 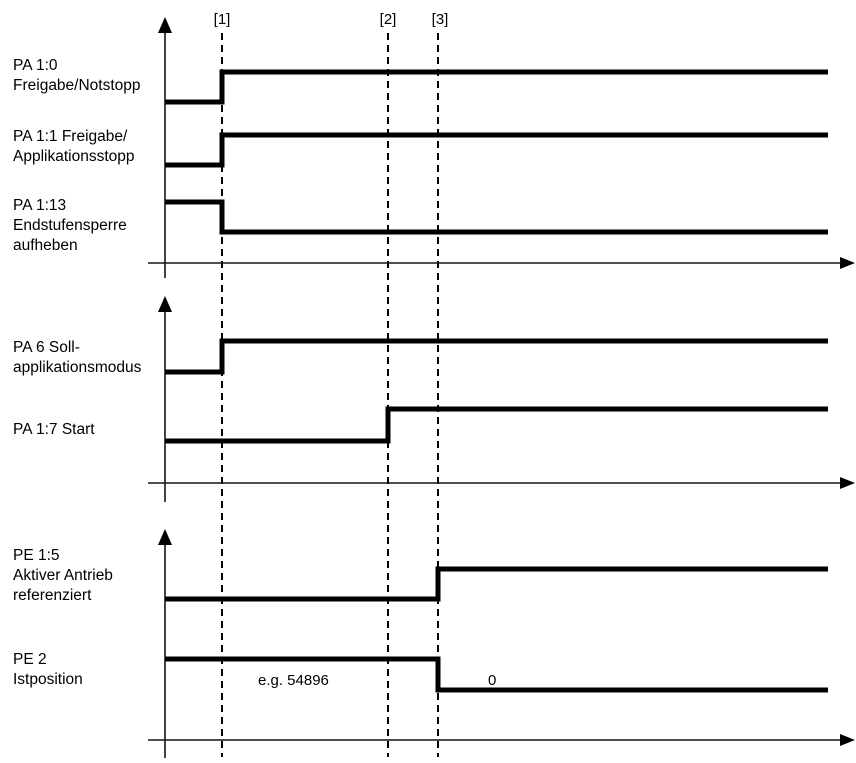 I want to click on signal-label-pa-1-7: PA 1:7 Start, so click(x=54, y=429).